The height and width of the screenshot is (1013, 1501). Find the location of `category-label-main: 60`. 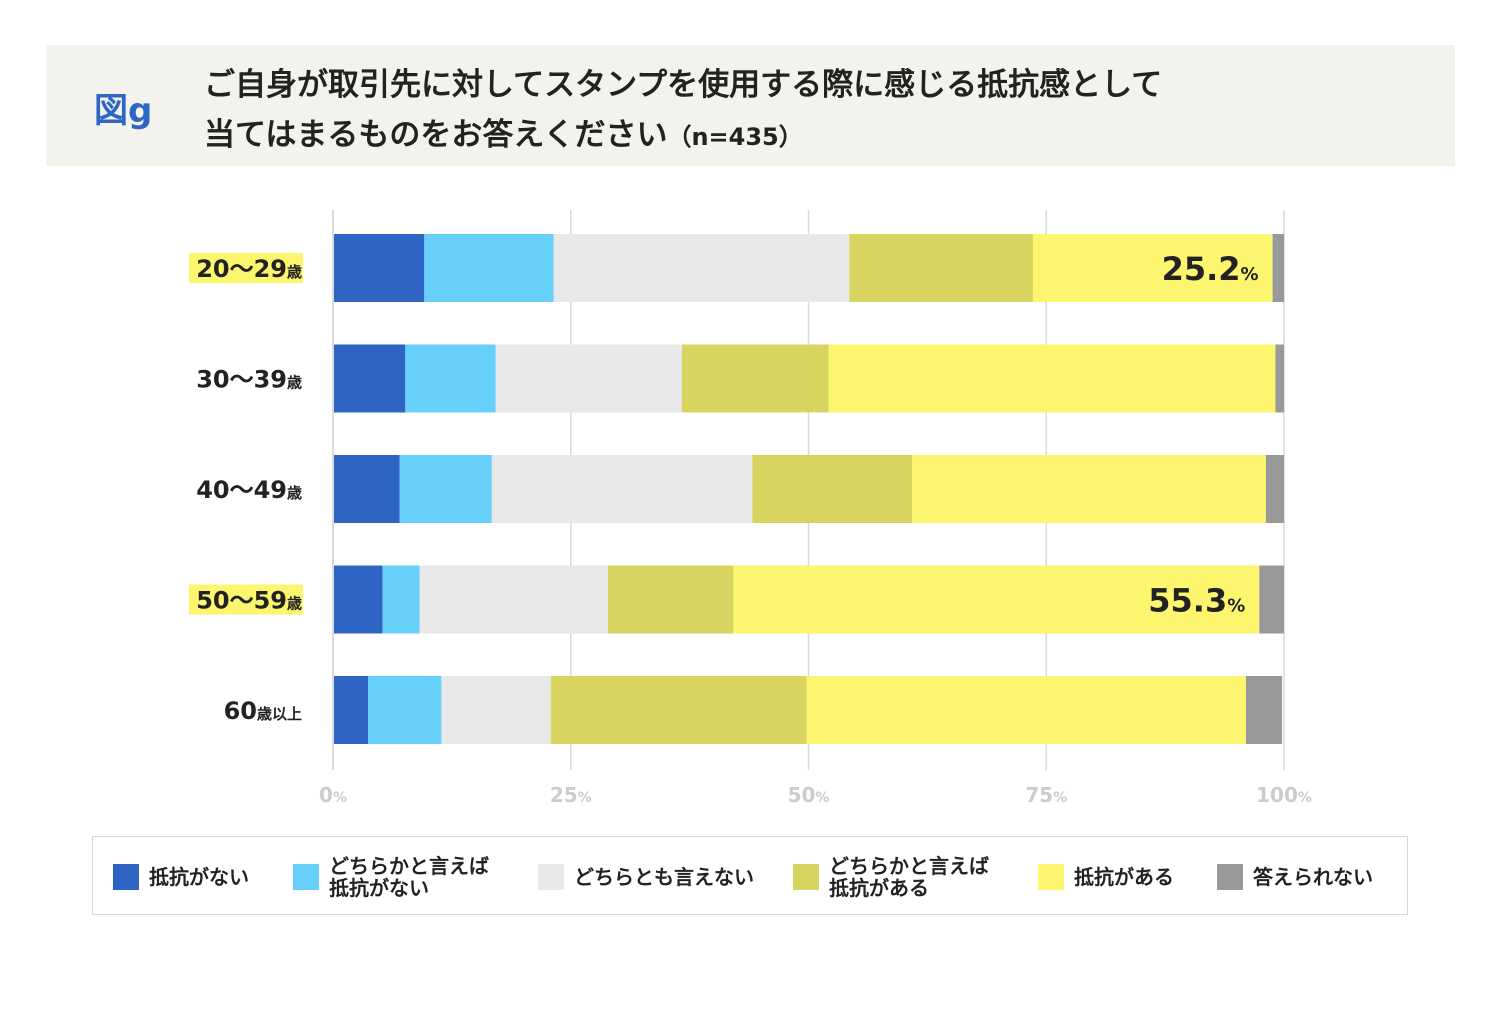

category-label-main: 60 is located at coordinates (240, 711).